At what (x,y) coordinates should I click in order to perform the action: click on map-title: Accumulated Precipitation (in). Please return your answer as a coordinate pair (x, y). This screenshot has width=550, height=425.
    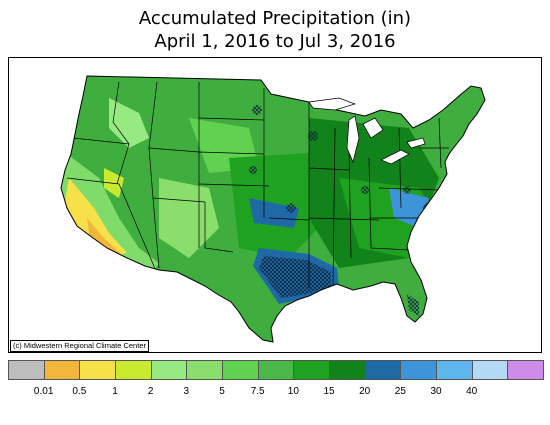
    Looking at the image, I should click on (275, 18).